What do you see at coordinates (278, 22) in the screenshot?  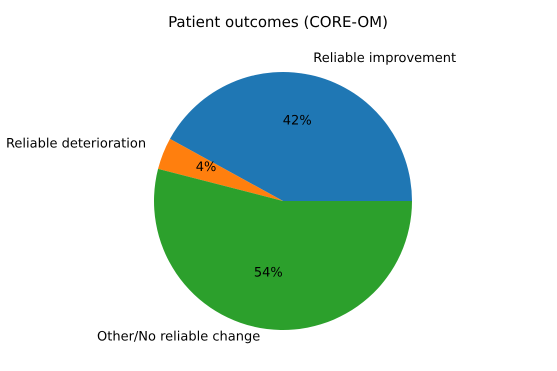 I see `chart-title: Patient outcomes (CORE-OM)` at bounding box center [278, 22].